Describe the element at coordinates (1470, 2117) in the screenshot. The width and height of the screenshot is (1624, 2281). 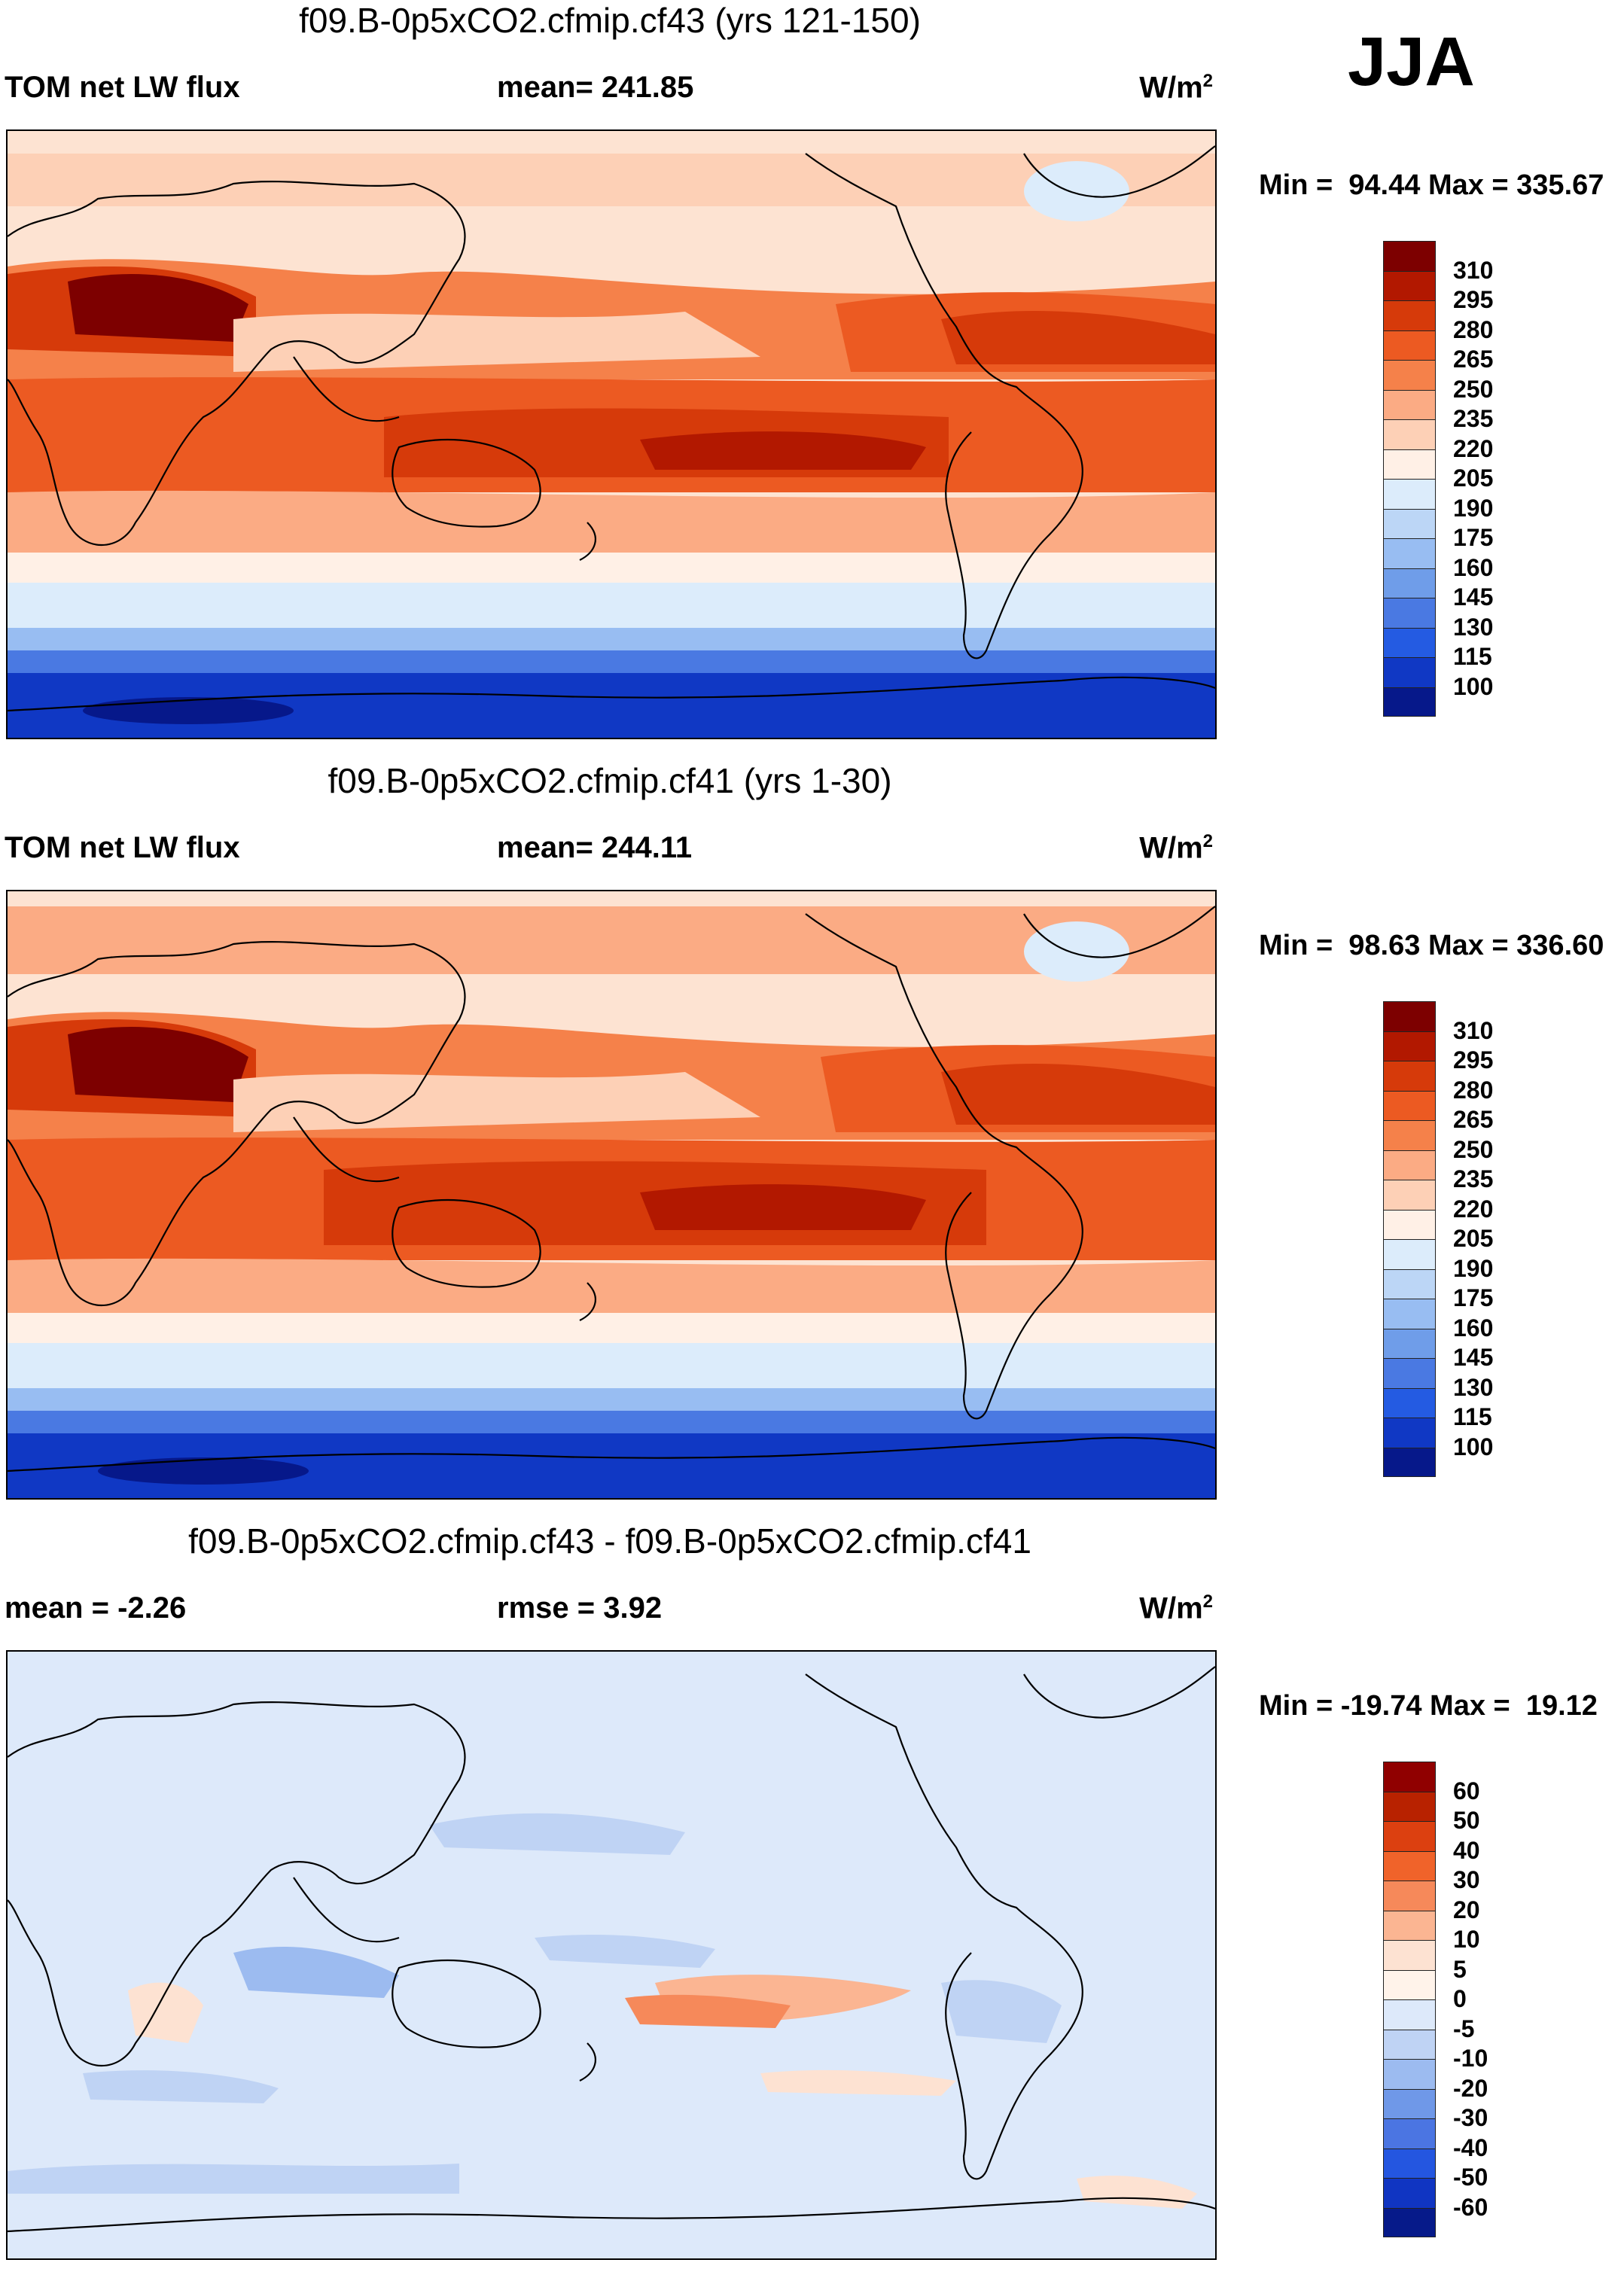
I see `colorbar-tick-label: -30` at that location.